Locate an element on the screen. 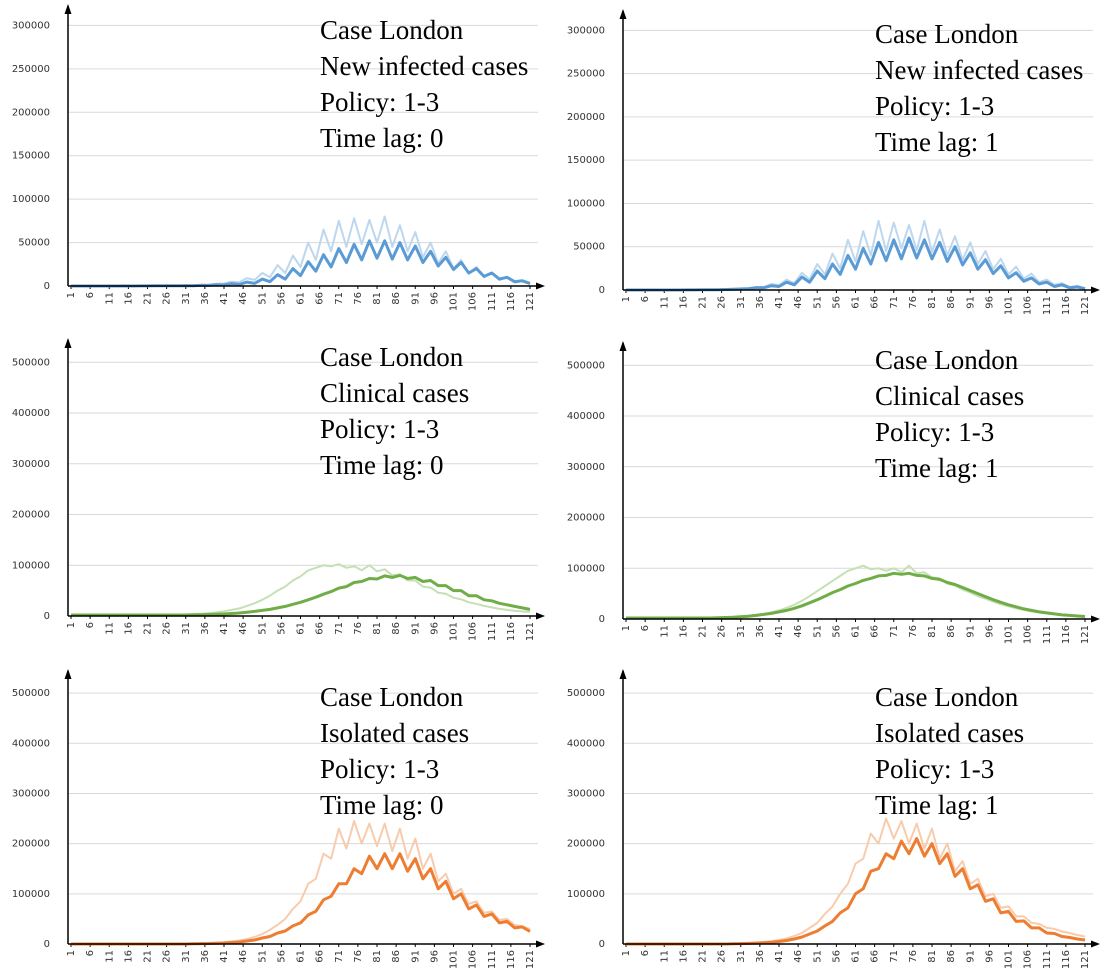 The image size is (1104, 975). y-tick-label: 150000 is located at coordinates (31, 156).